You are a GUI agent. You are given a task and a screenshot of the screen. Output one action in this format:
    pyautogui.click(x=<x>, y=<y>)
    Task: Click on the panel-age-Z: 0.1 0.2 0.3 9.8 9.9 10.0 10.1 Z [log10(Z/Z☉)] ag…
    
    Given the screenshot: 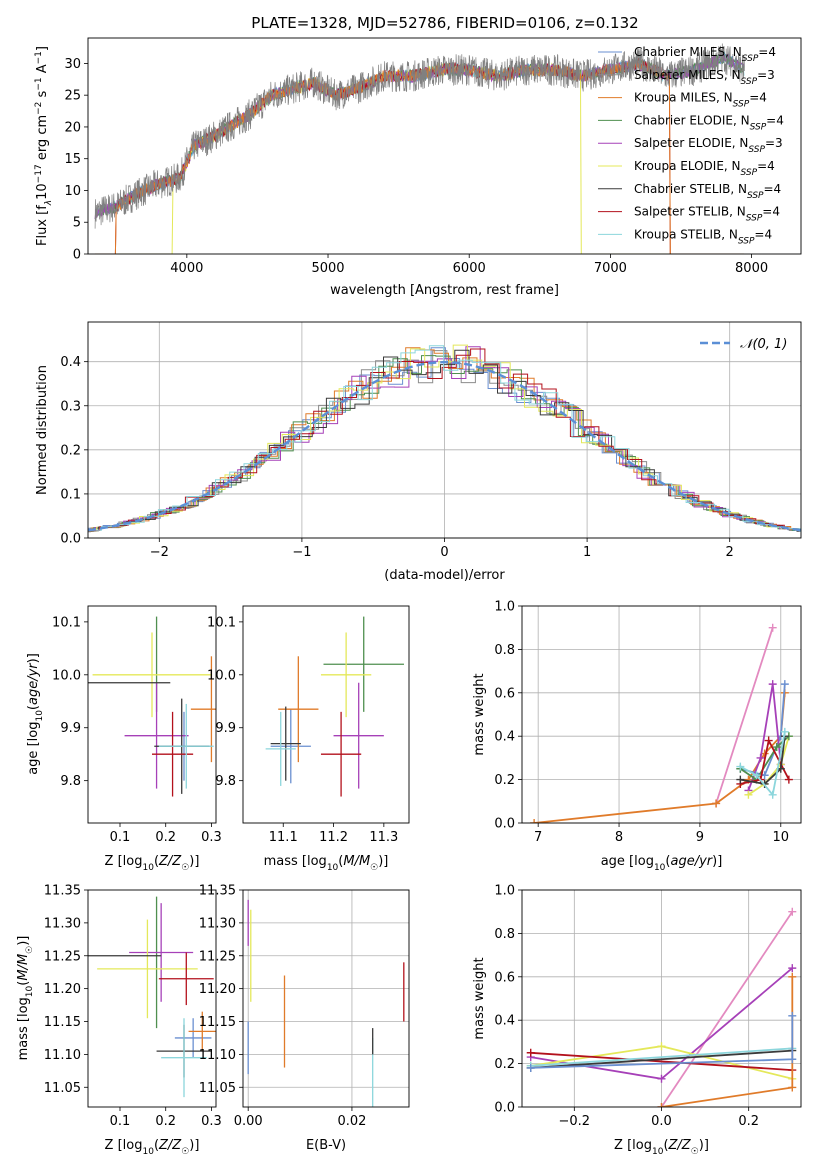 What is the action you would take?
    pyautogui.click(x=124, y=739)
    